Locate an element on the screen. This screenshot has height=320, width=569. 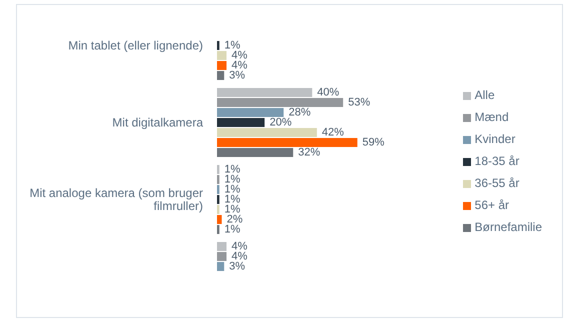
data-label: 2% is located at coordinates (234, 220).